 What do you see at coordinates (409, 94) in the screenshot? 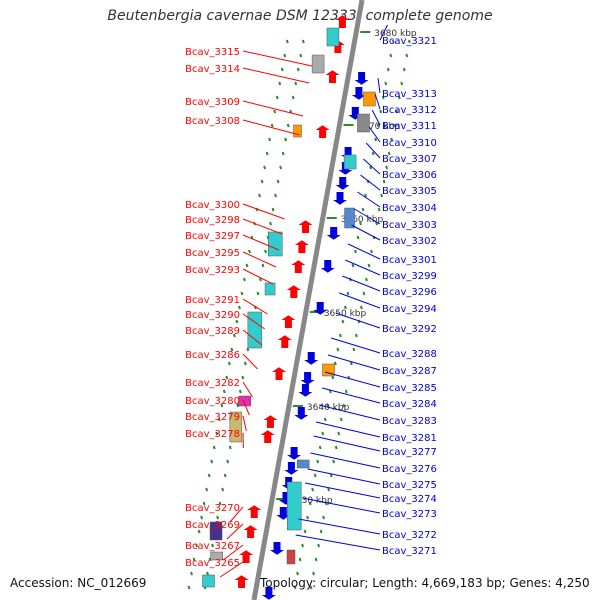
I see `gene-label-right: Bcav_3313` at bounding box center [409, 94].